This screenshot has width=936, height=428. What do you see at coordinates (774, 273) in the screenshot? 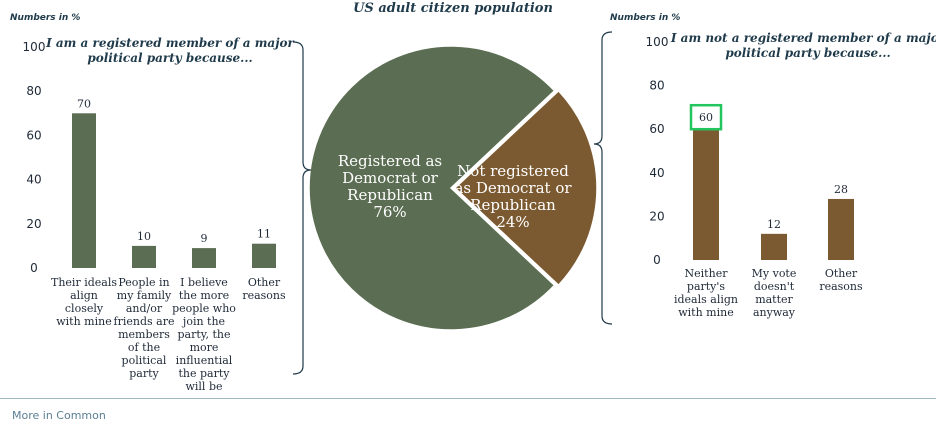
I see `right-category-label: My vote` at bounding box center [774, 273].